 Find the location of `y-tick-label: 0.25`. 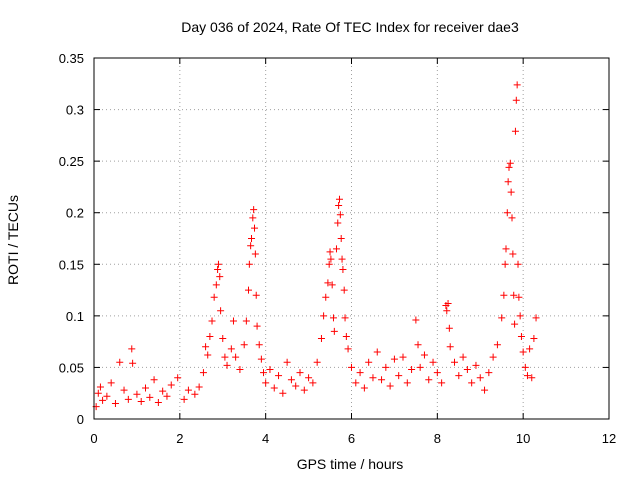

y-tick-label: 0.25 is located at coordinates (71, 161).